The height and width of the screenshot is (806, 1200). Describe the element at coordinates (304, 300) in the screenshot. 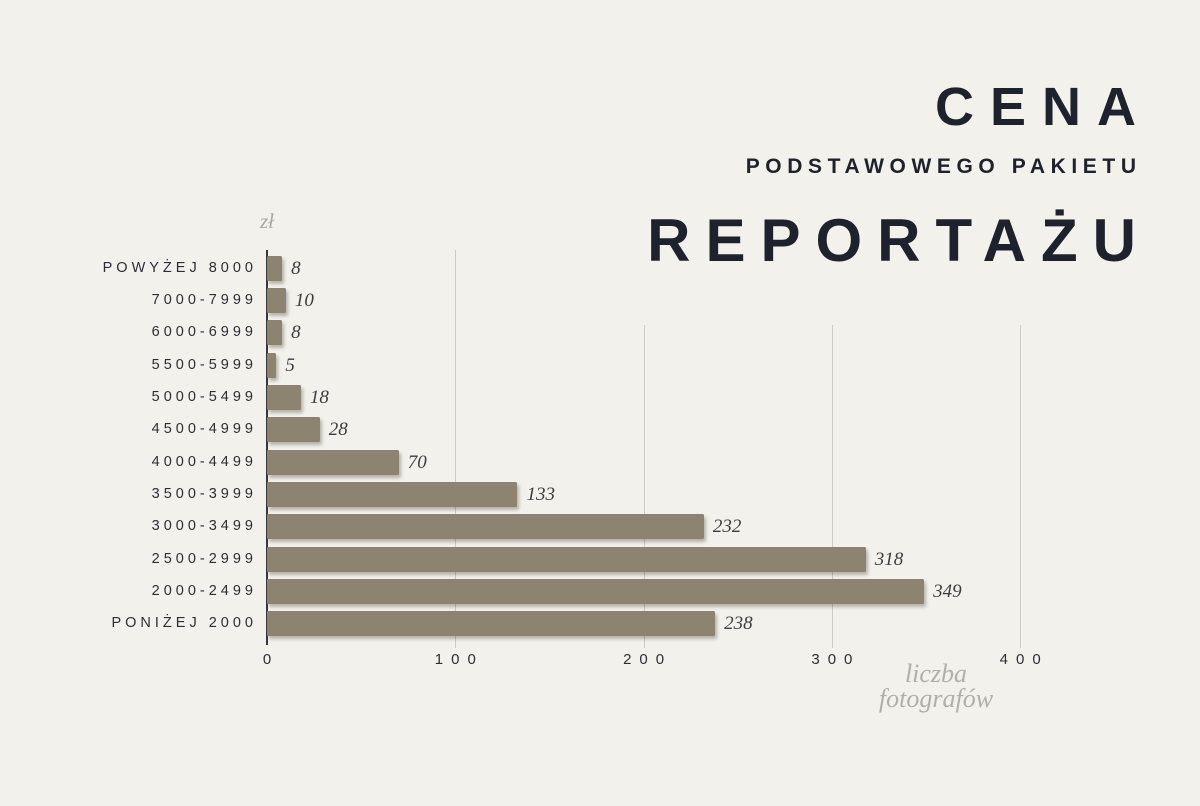

I see `value-label: 10` at that location.